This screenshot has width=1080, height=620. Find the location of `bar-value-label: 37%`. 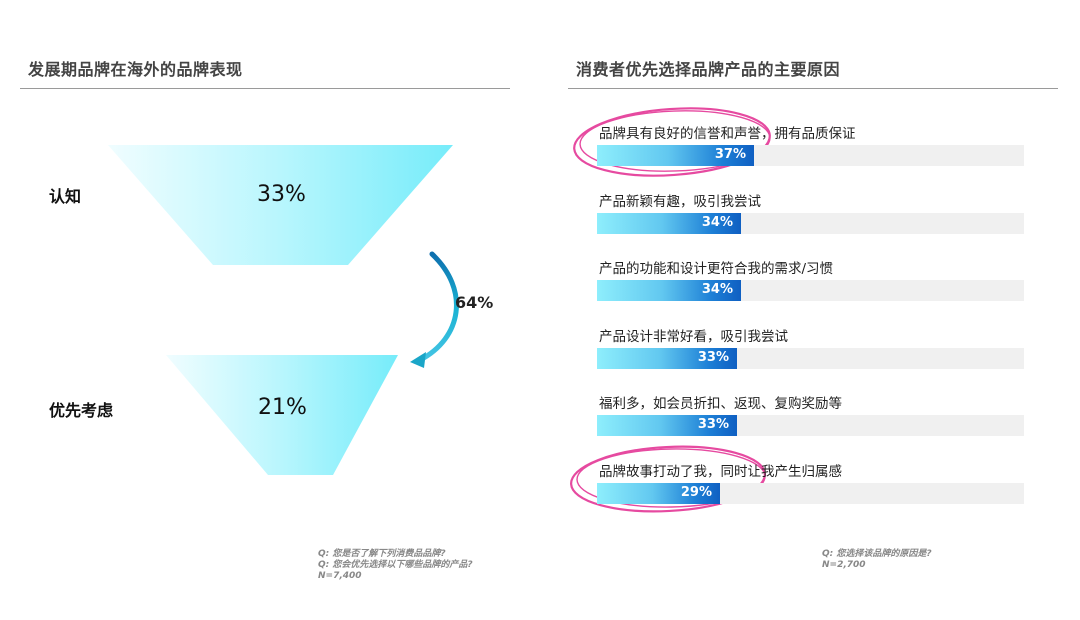

bar-value-label: 37% is located at coordinates (730, 154).